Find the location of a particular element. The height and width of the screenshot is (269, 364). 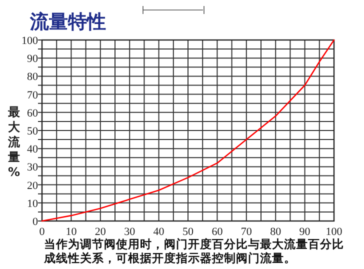

chart-title: 流量特性 is located at coordinates (67, 22).